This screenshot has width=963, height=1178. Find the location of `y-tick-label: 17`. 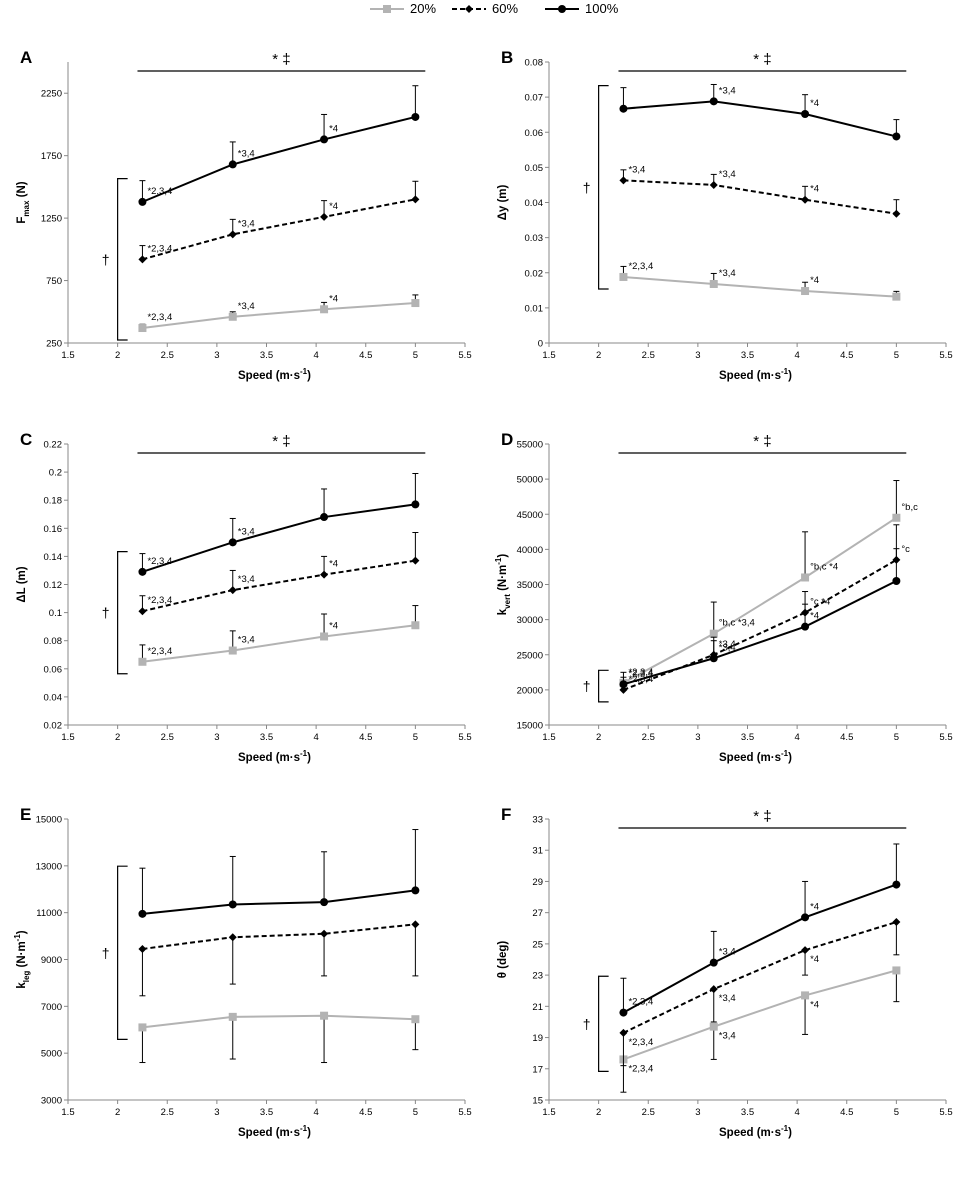

y-tick-label: 17 is located at coordinates (537, 1069).